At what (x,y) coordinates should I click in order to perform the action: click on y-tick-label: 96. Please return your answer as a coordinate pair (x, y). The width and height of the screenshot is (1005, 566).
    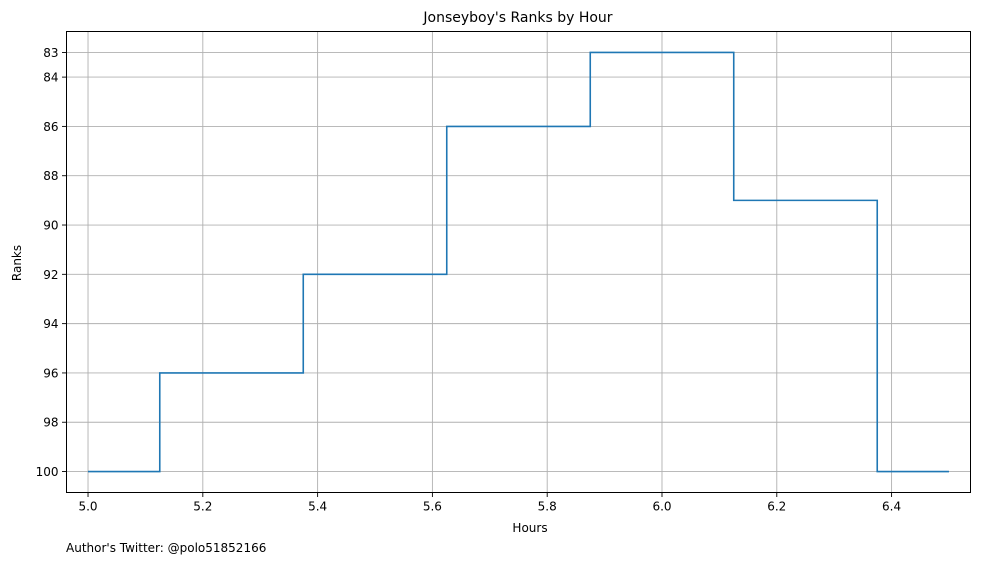
    Looking at the image, I should click on (50, 373).